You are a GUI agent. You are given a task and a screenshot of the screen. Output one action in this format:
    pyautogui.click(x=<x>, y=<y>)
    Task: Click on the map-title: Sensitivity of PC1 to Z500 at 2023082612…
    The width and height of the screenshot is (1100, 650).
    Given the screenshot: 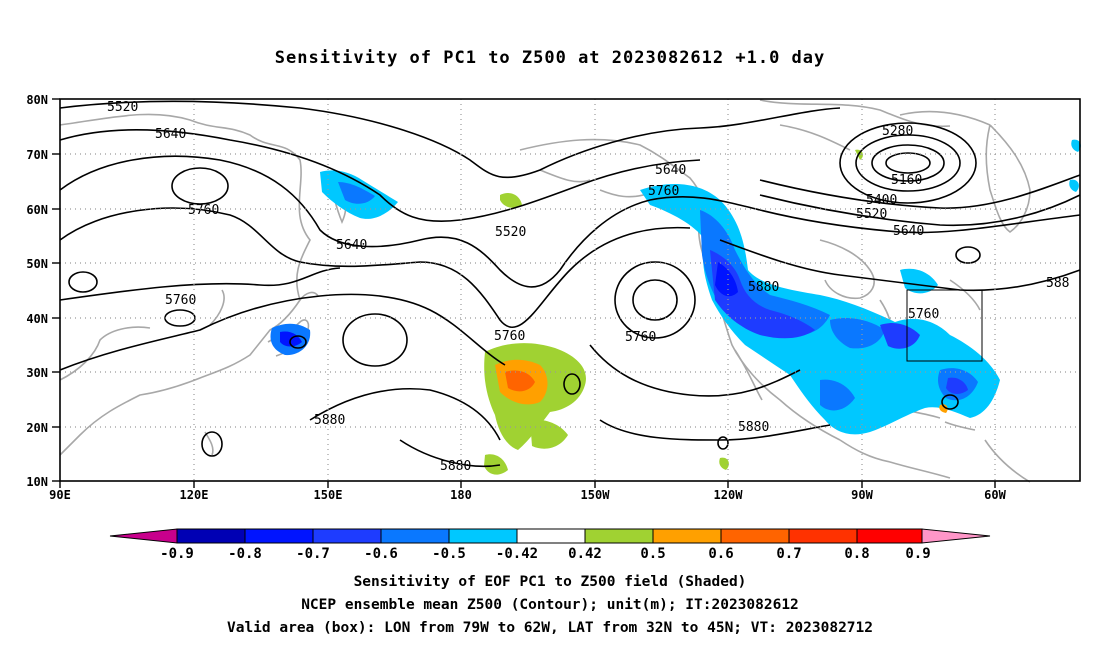 What is the action you would take?
    pyautogui.click(x=550, y=58)
    